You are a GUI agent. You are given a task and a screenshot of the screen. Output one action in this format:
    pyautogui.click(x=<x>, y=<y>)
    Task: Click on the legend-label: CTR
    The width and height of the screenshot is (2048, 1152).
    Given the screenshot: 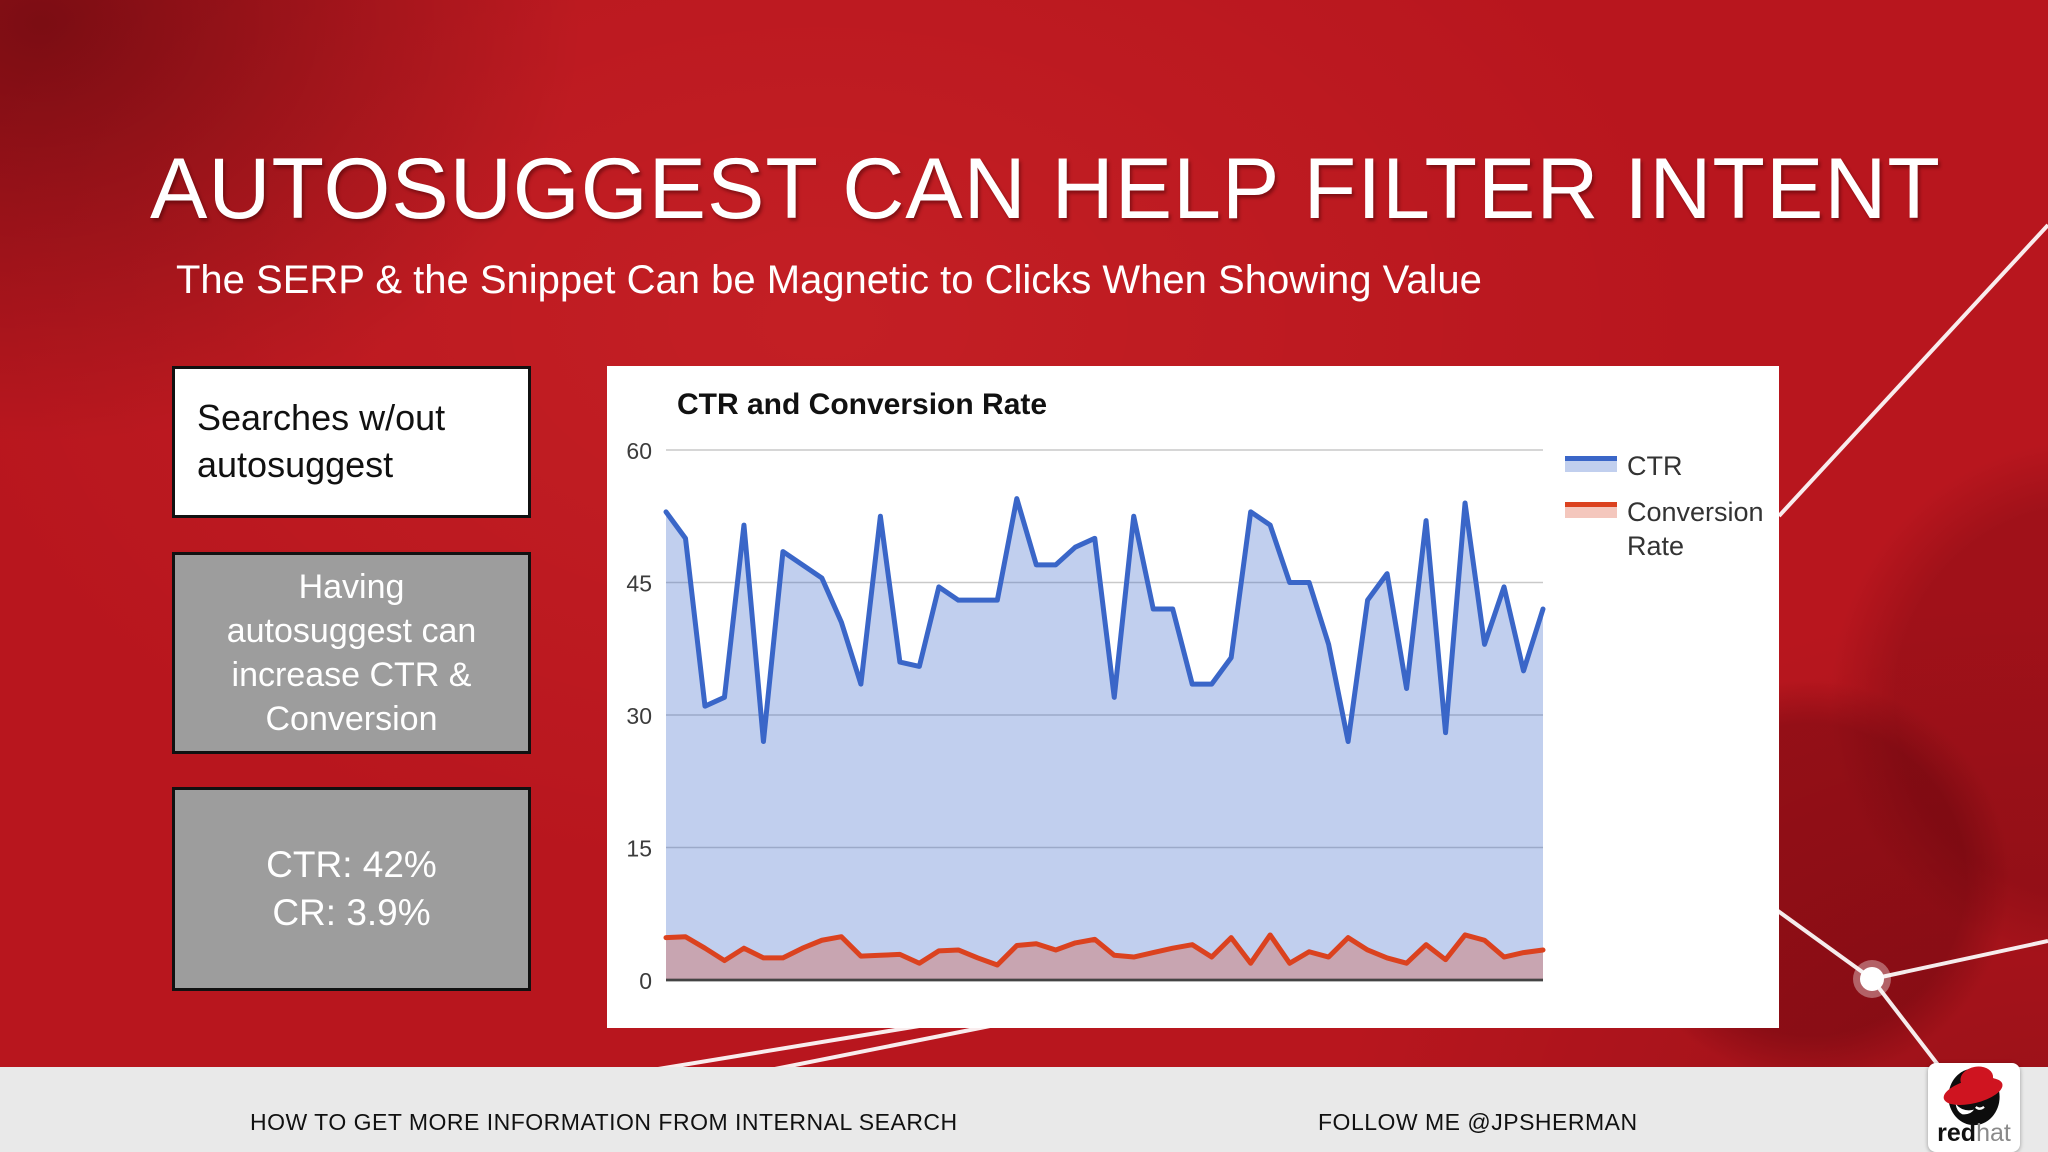 What is the action you would take?
    pyautogui.click(x=1655, y=466)
    